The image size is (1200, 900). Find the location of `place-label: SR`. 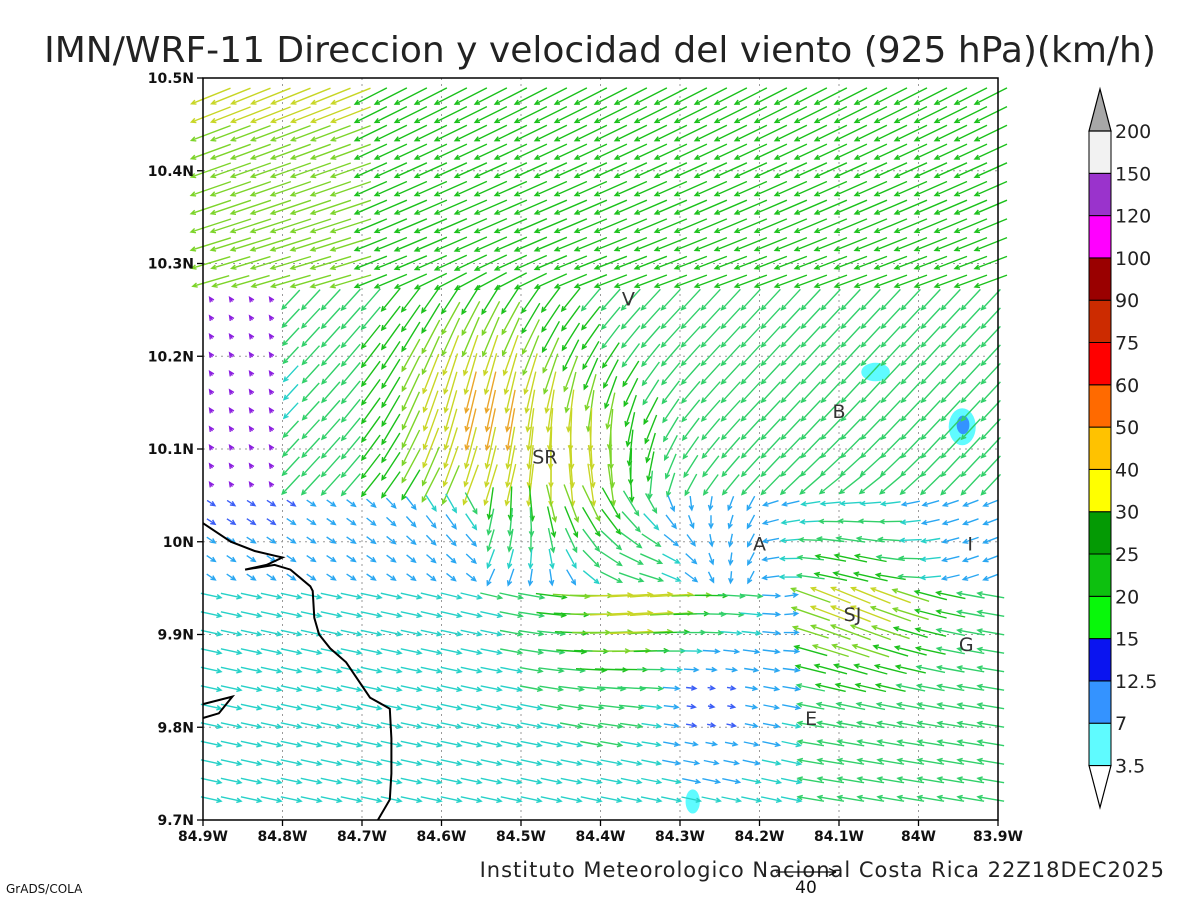

place-label: SR is located at coordinates (544, 457).